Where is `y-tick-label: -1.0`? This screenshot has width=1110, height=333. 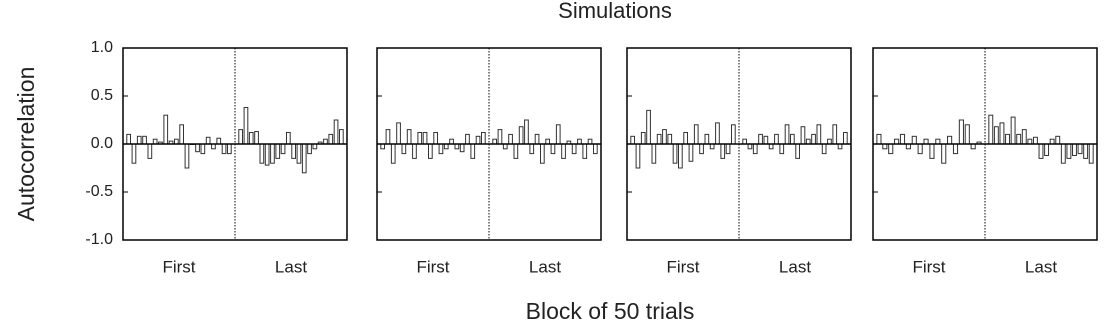
y-tick-label: -1.0 is located at coordinates (99, 239).